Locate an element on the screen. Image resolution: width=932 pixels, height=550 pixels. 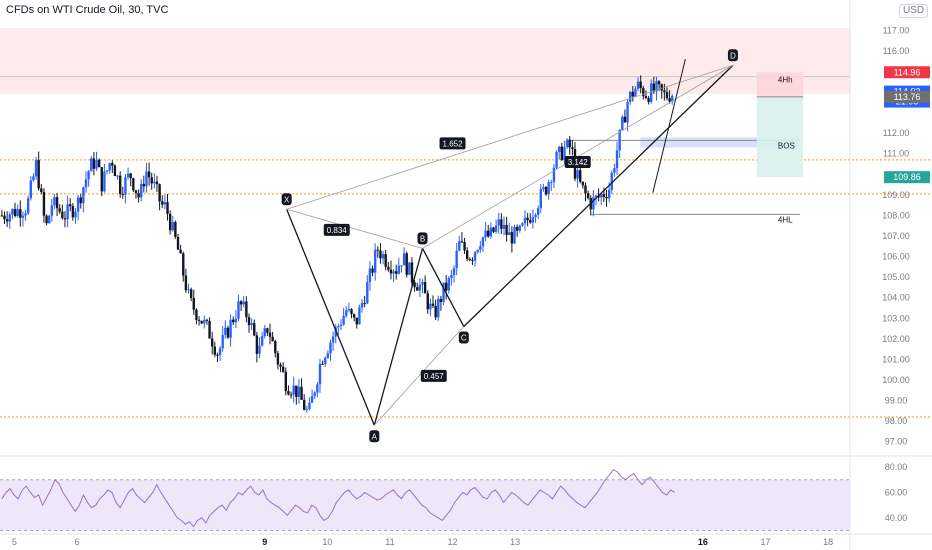
y-tick-label: 109.00 is located at coordinates (896, 195).